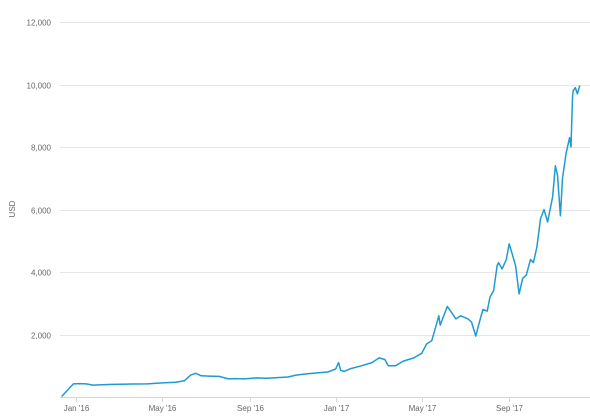 This screenshot has height=419, width=590. What do you see at coordinates (41, 273) in the screenshot?
I see `y-tick-label: 4,000` at bounding box center [41, 273].